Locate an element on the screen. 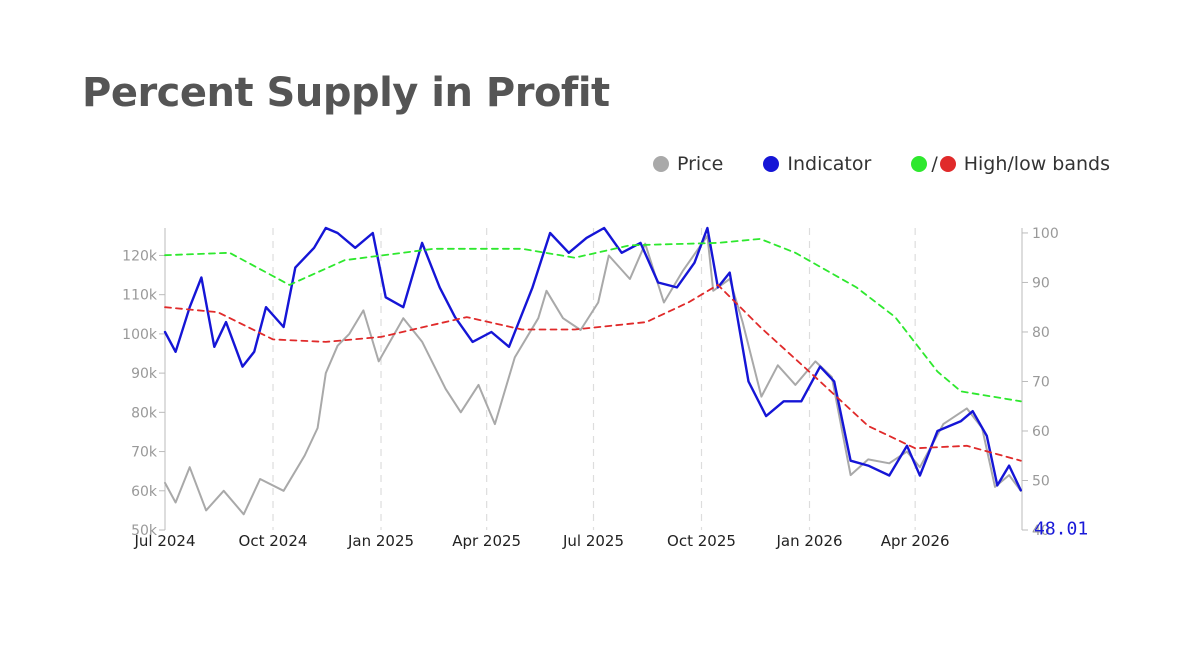 The height and width of the screenshot is (650, 1200). left-tick-label: 60k is located at coordinates (144, 492).